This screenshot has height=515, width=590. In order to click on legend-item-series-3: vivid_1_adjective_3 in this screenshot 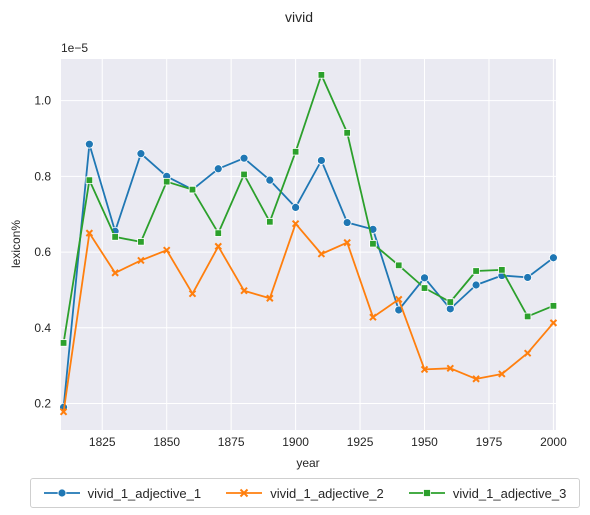, I will do `click(487, 493)`.